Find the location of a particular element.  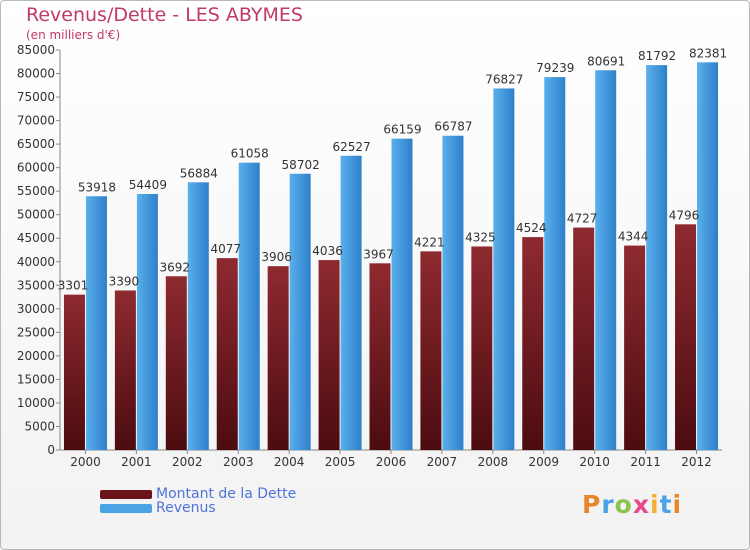

data-label-revenus: 66787 is located at coordinates (453, 127).